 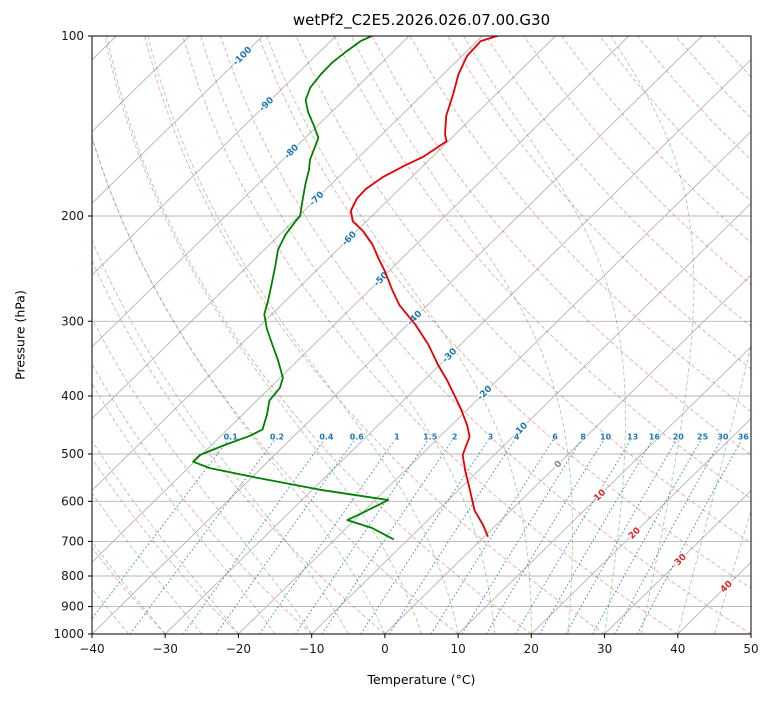 I want to click on x-axis-ticks: −40 −30 −20 −10 0 10 20 30 40 50, so click(x=419, y=645).